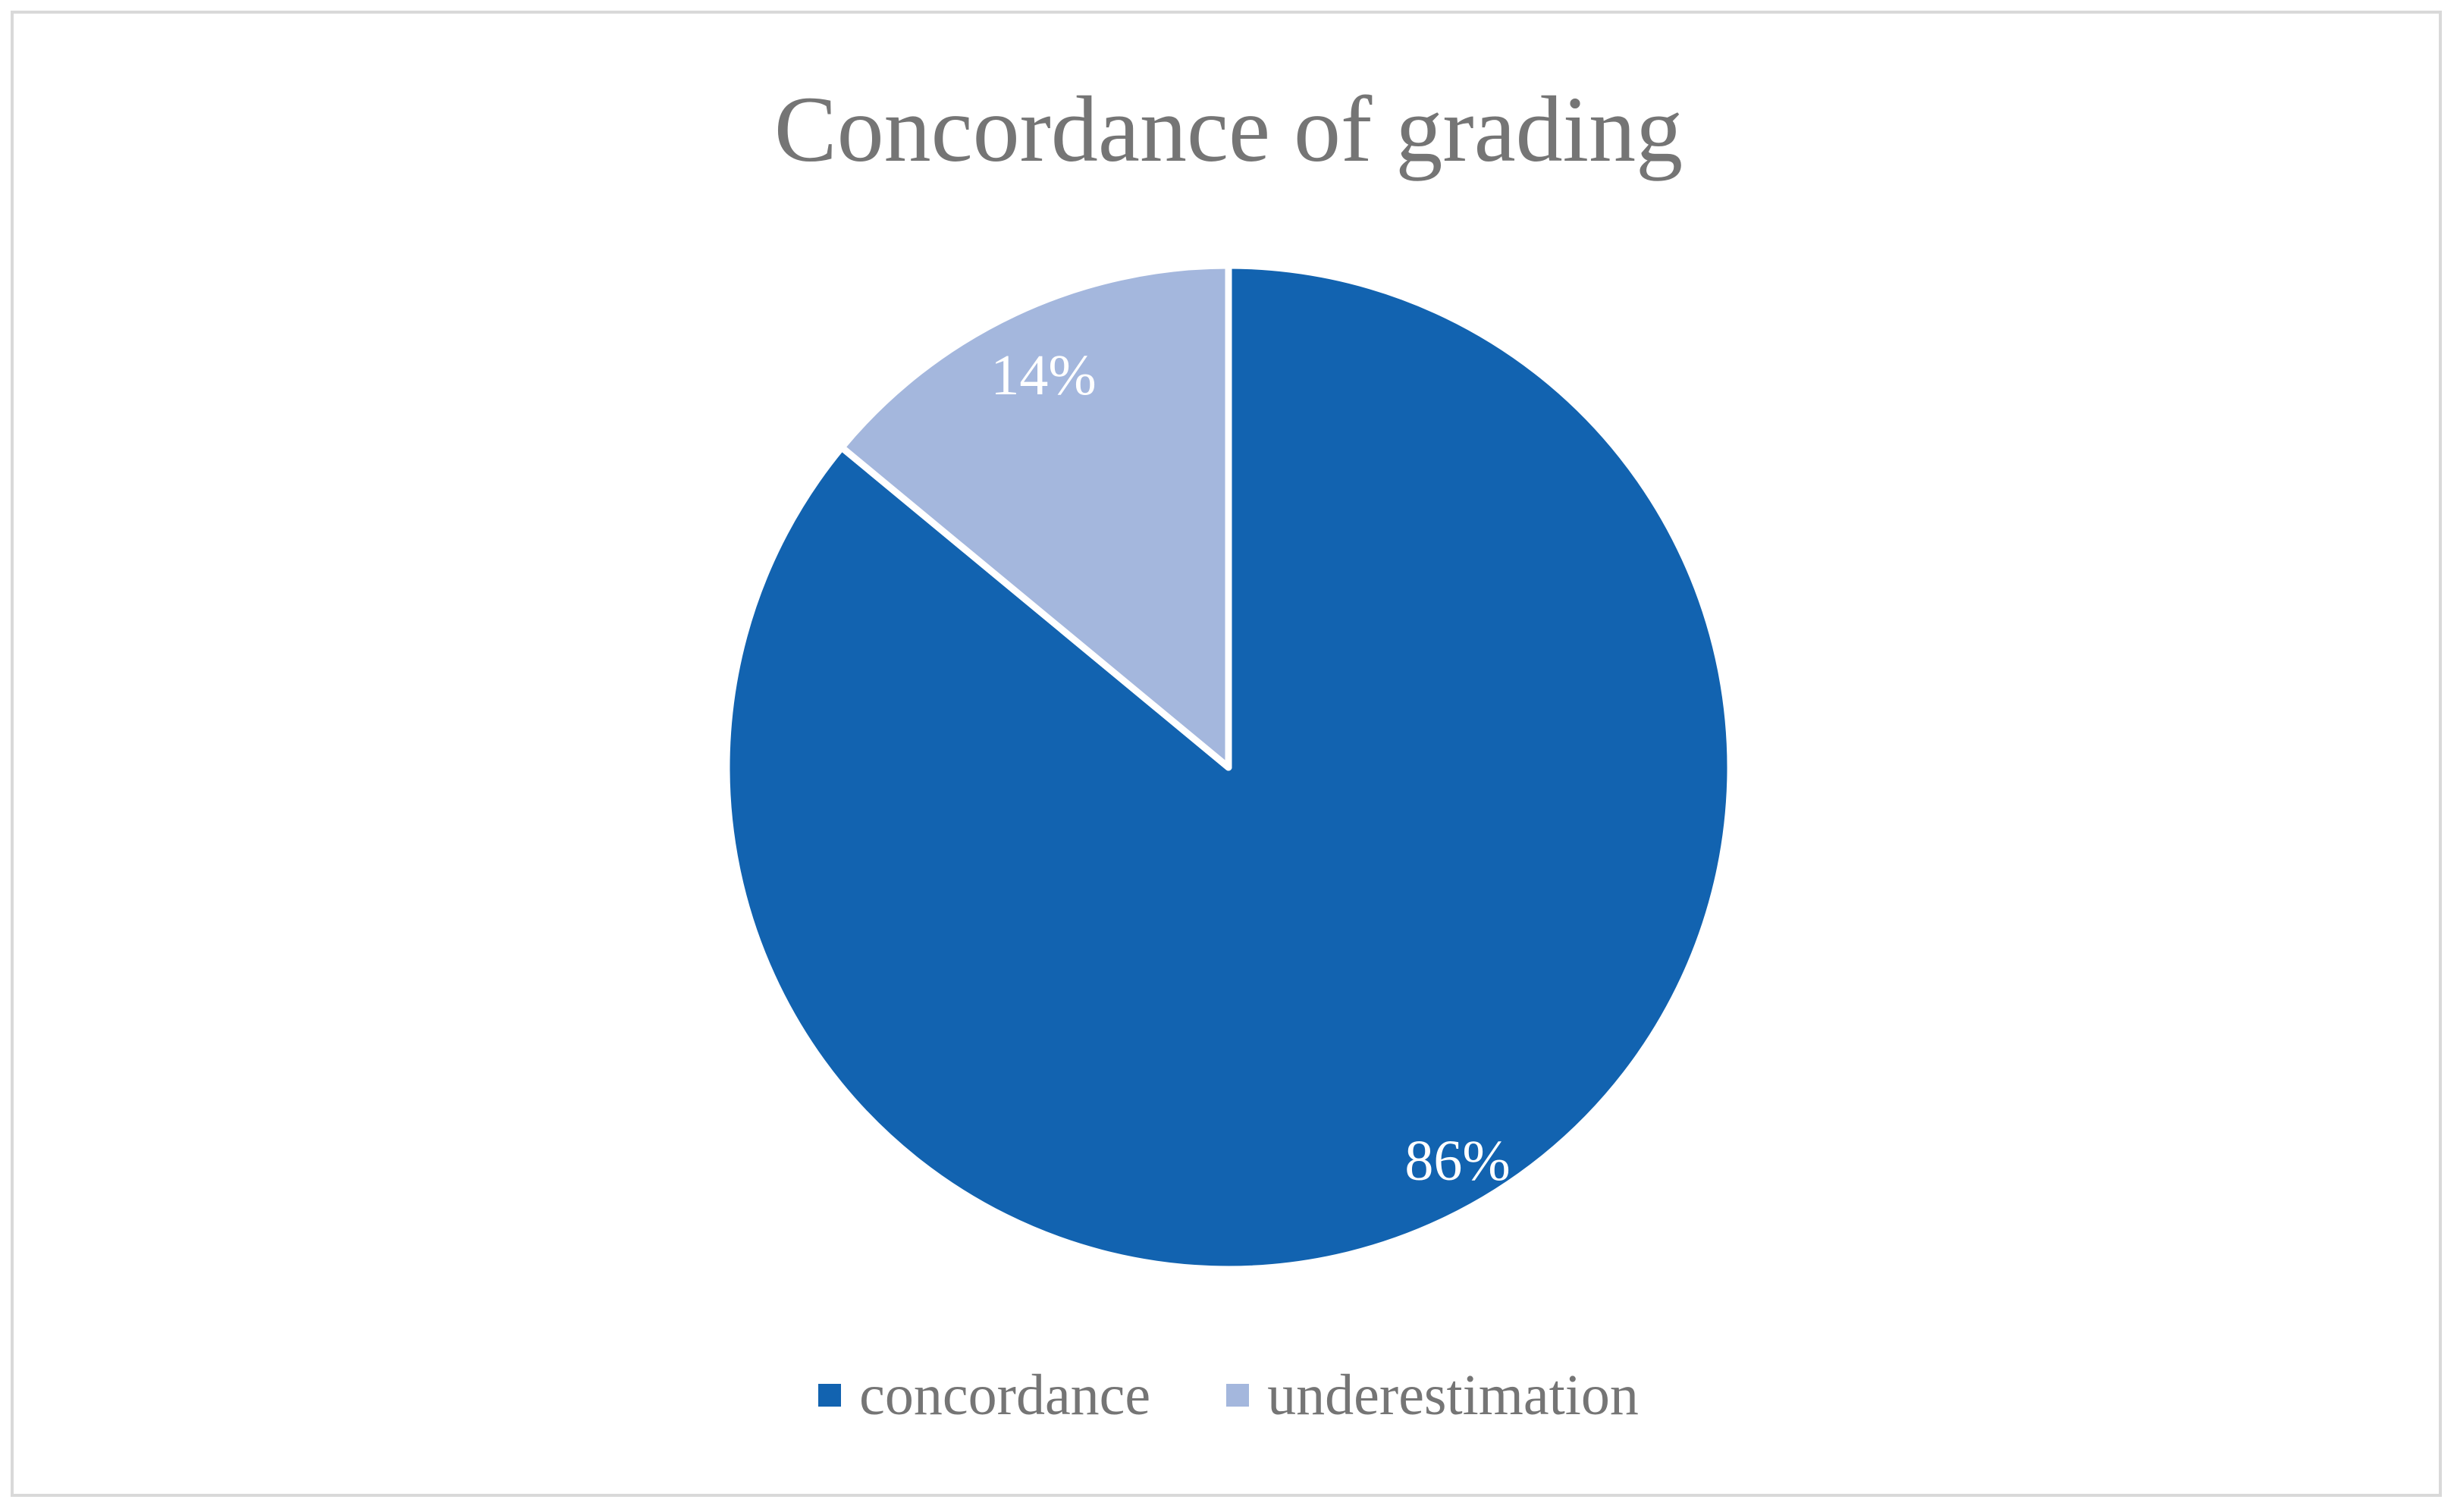 The width and height of the screenshot is (2457, 1512). What do you see at coordinates (1238, 1395) in the screenshot?
I see `legend-swatch-underestimation` at bounding box center [1238, 1395].